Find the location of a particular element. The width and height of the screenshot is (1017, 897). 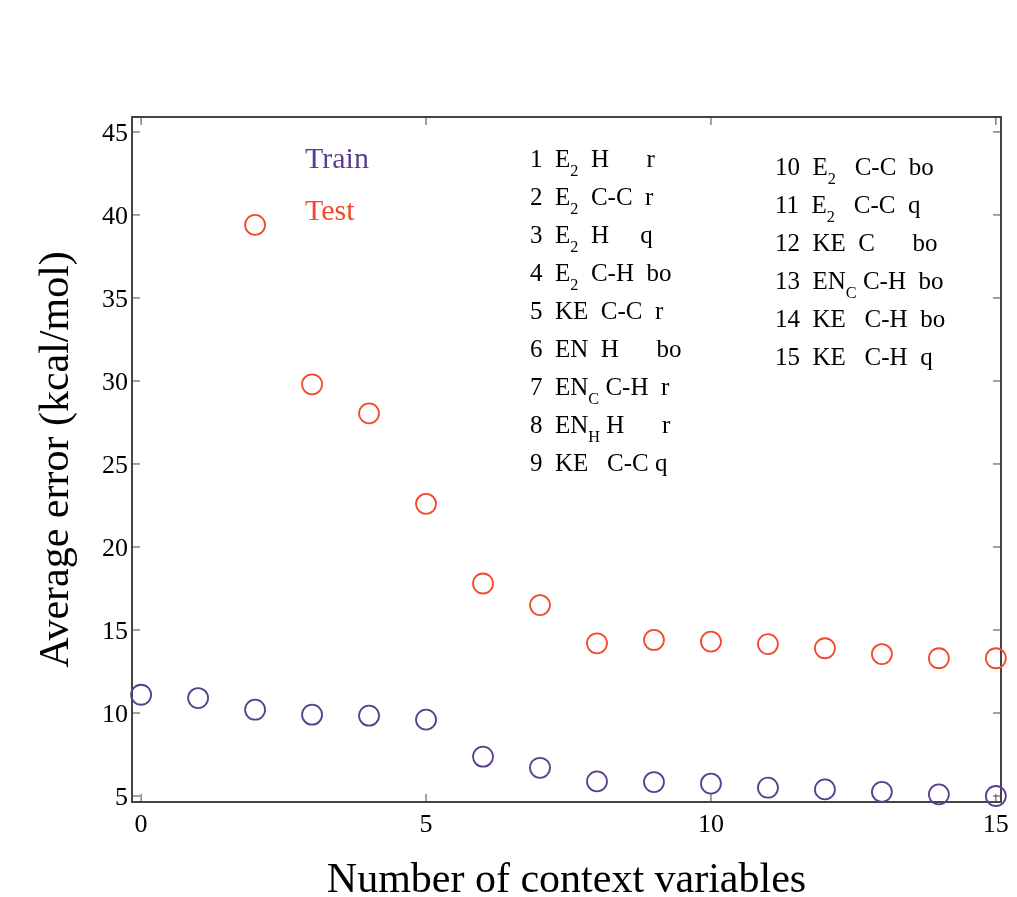

y-tick-label: 30 is located at coordinates (115, 381).